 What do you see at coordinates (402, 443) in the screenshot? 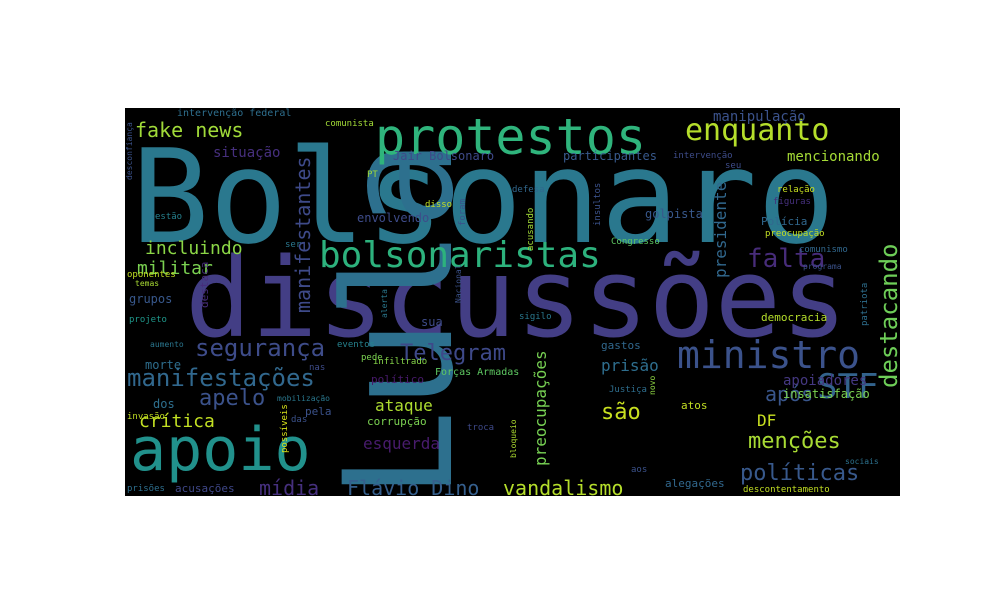
I see `word-esquerda: esquerda` at bounding box center [402, 443].